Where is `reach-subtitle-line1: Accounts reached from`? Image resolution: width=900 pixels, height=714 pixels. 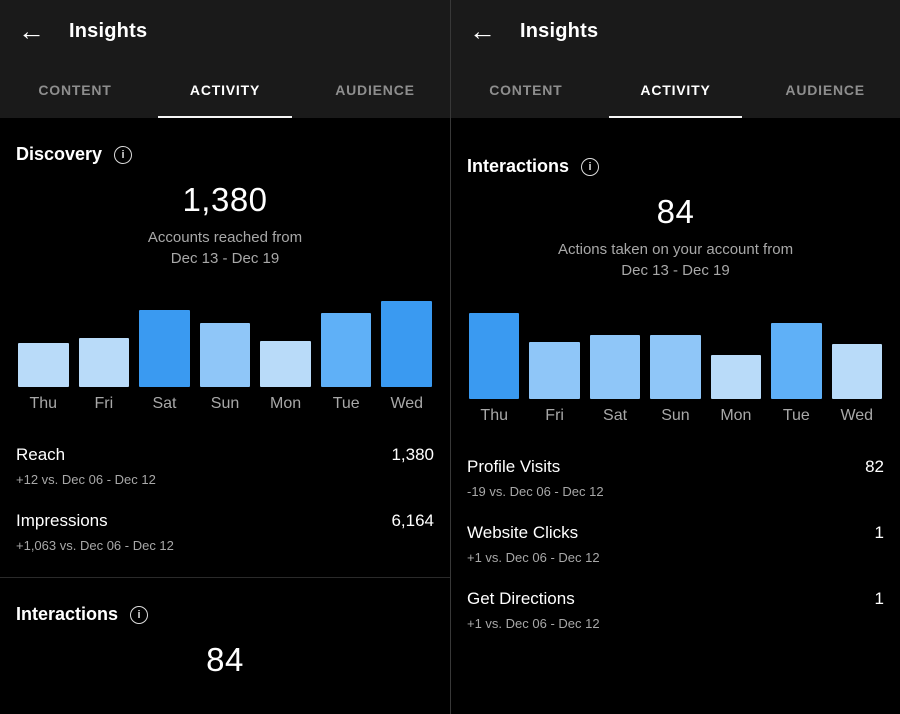 reach-subtitle-line1: Accounts reached from is located at coordinates (225, 237).